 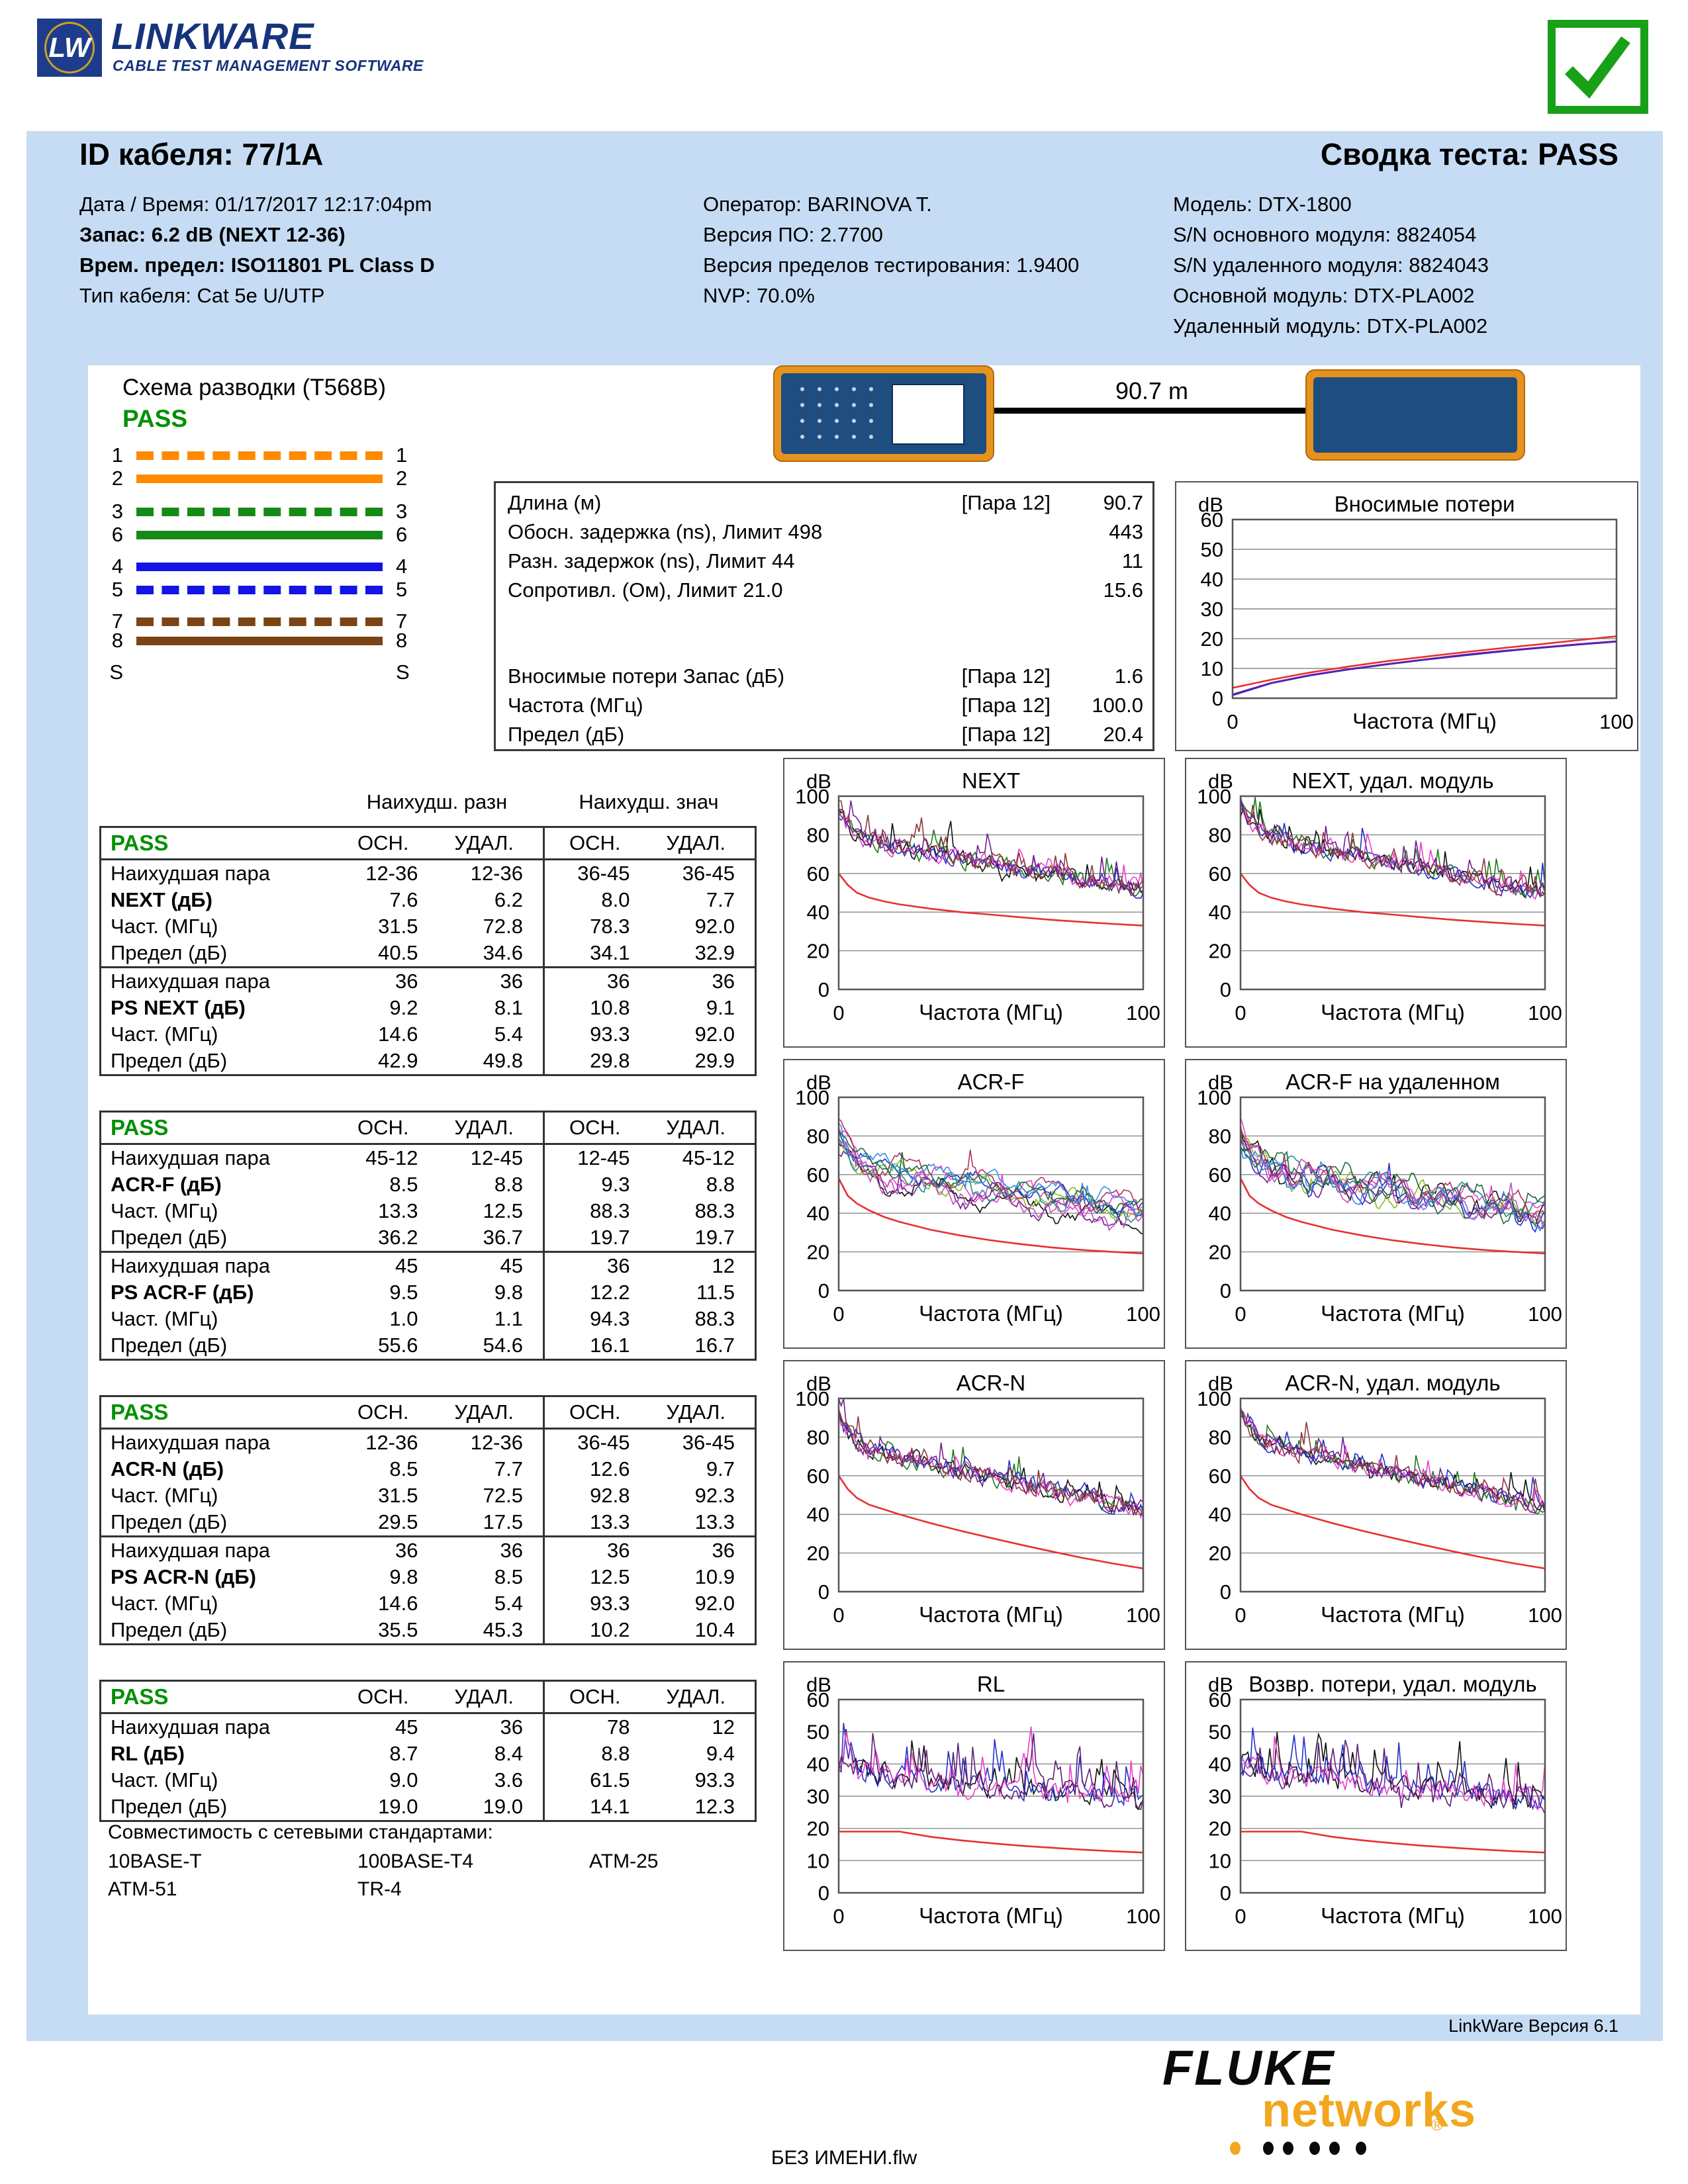 I want to click on standard-item: ATM-51, so click(x=142, y=1889).